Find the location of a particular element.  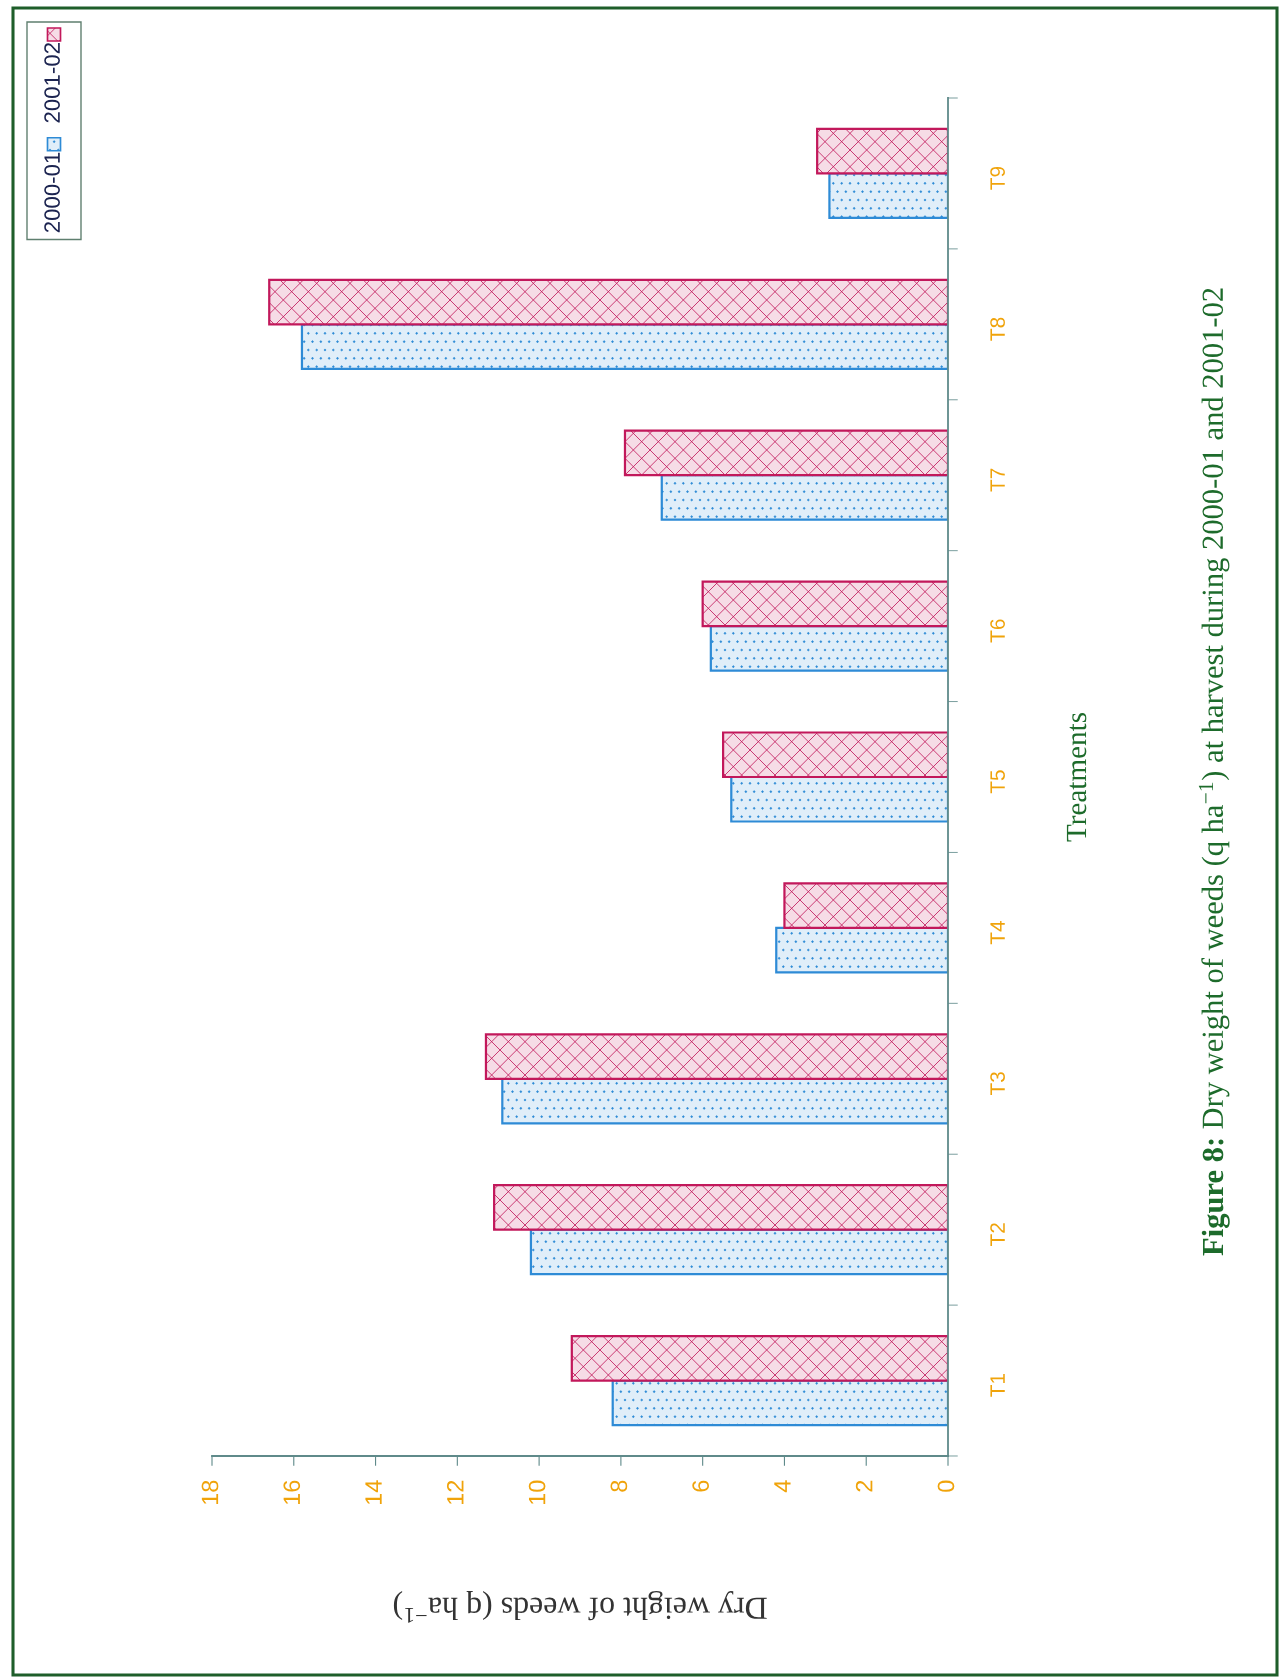

y-tick-label: T3 is located at coordinates (997, 1084).